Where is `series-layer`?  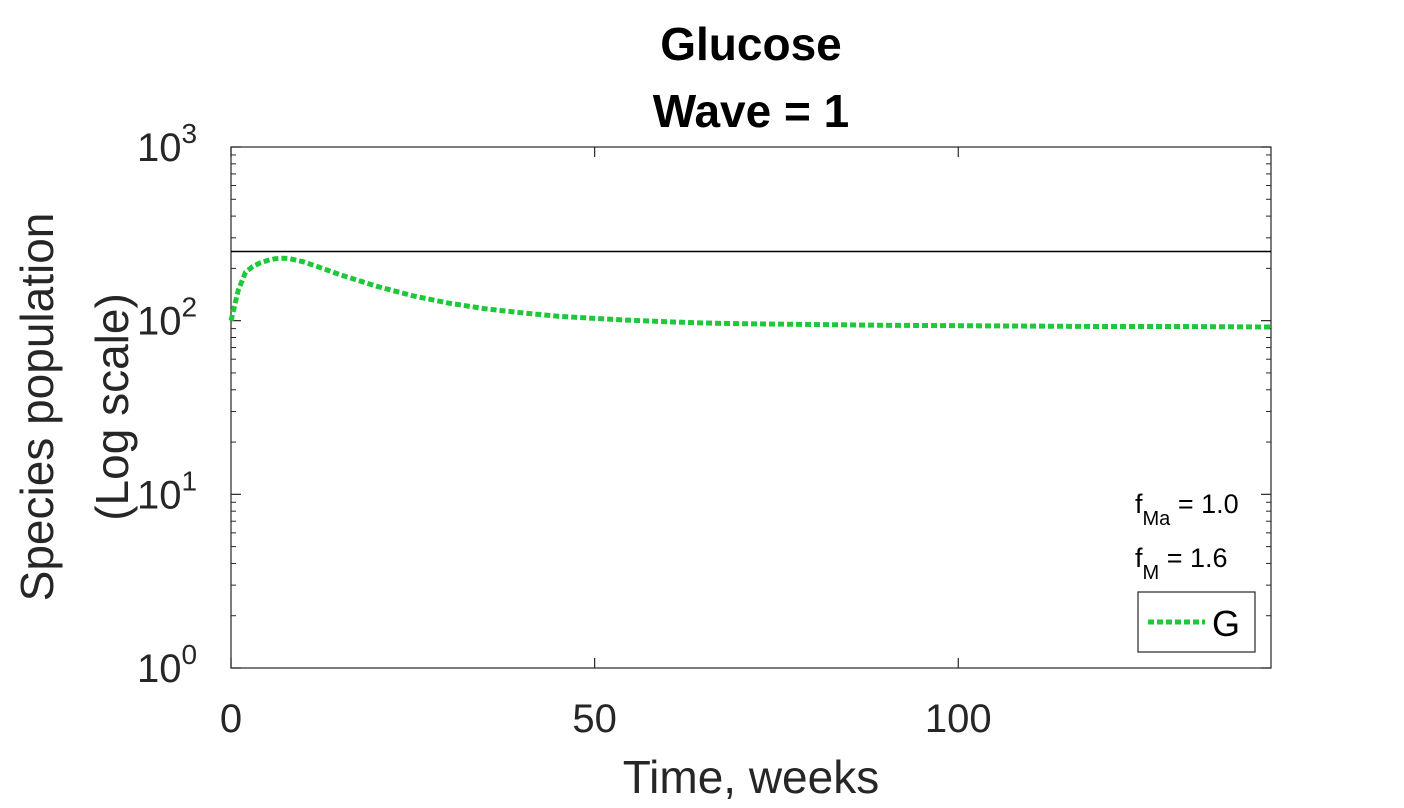 series-layer is located at coordinates (750, 292).